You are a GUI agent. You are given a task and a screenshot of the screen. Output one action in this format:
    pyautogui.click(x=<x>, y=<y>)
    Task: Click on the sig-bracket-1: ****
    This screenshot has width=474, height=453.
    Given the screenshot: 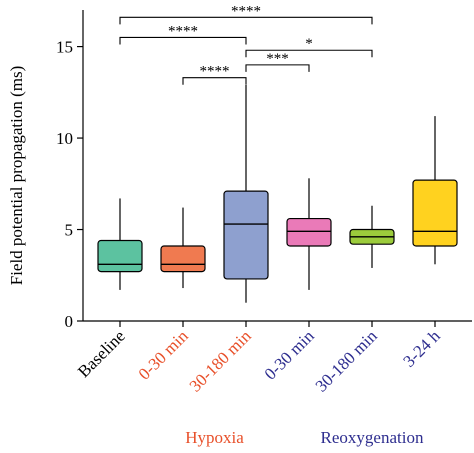 What is the action you would take?
    pyautogui.click(x=183, y=34)
    